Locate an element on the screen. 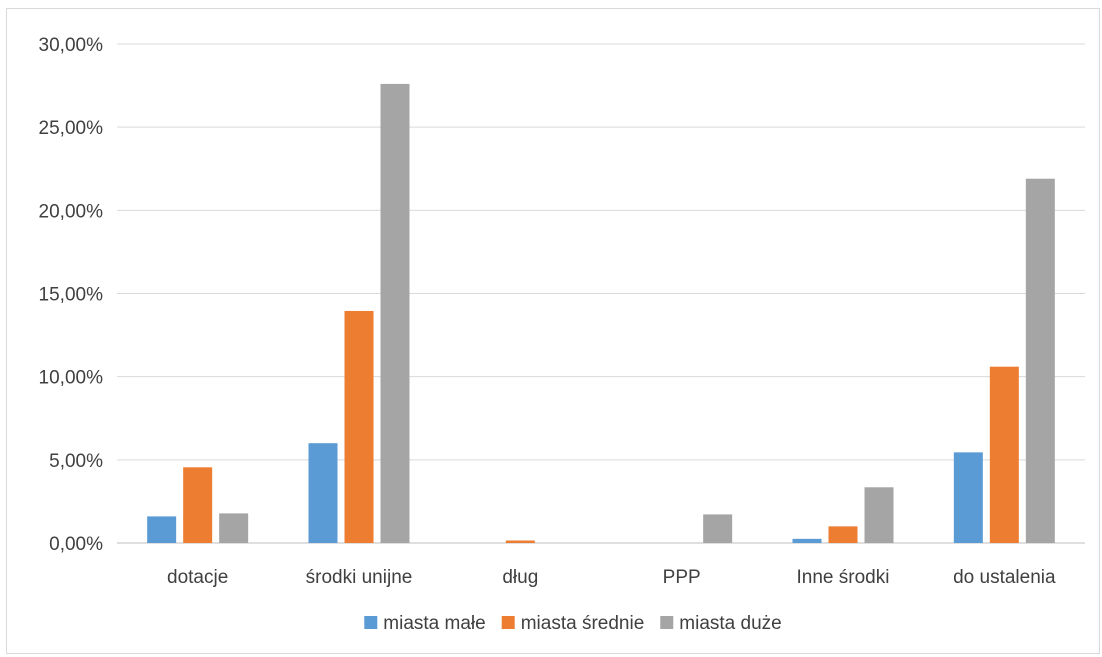  y-tick-label: 25,00% is located at coordinates (71, 128).